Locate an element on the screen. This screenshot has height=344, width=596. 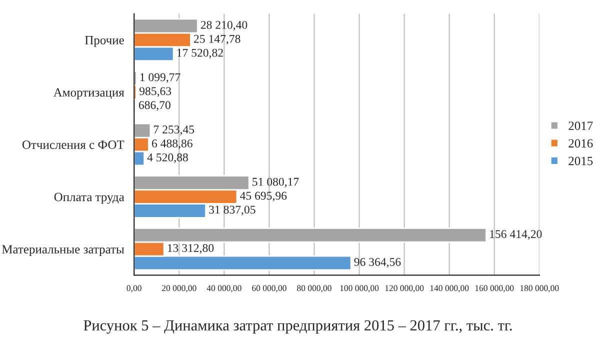
y-tick-label: Амортизация is located at coordinates (88, 94).